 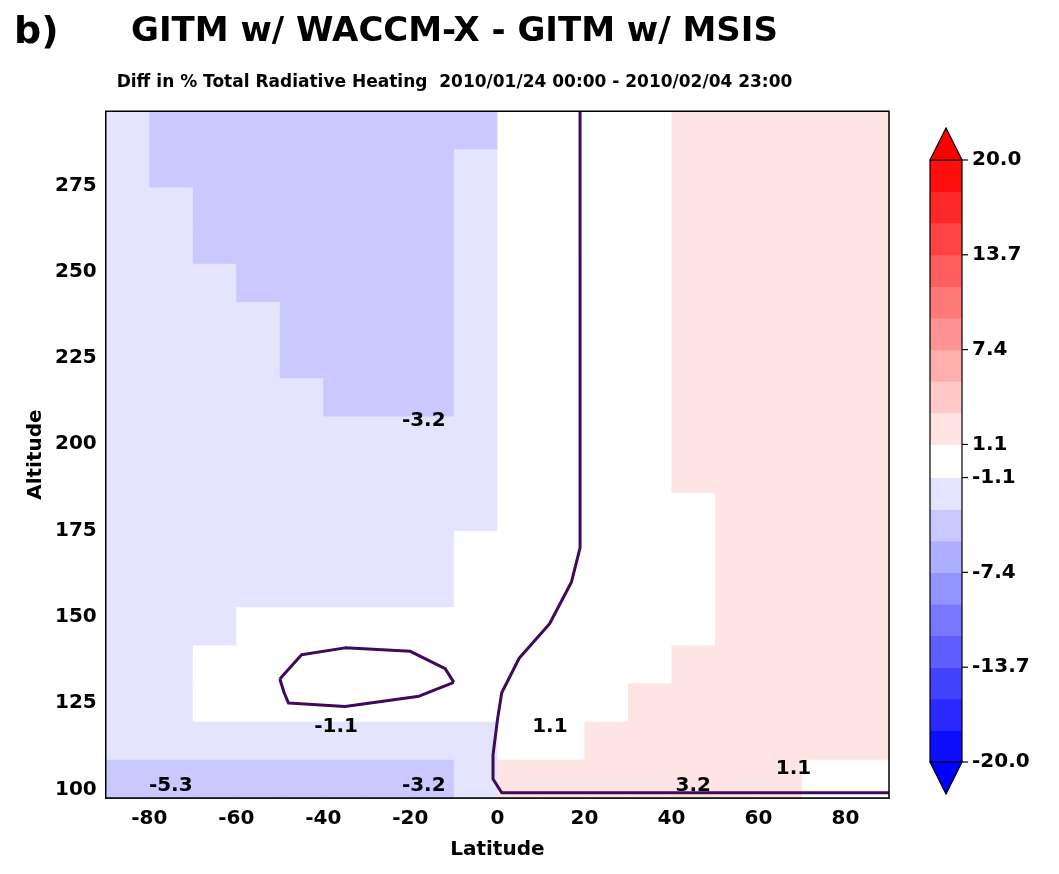 What do you see at coordinates (410, 817) in the screenshot?
I see `x-tick-label: -20` at bounding box center [410, 817].